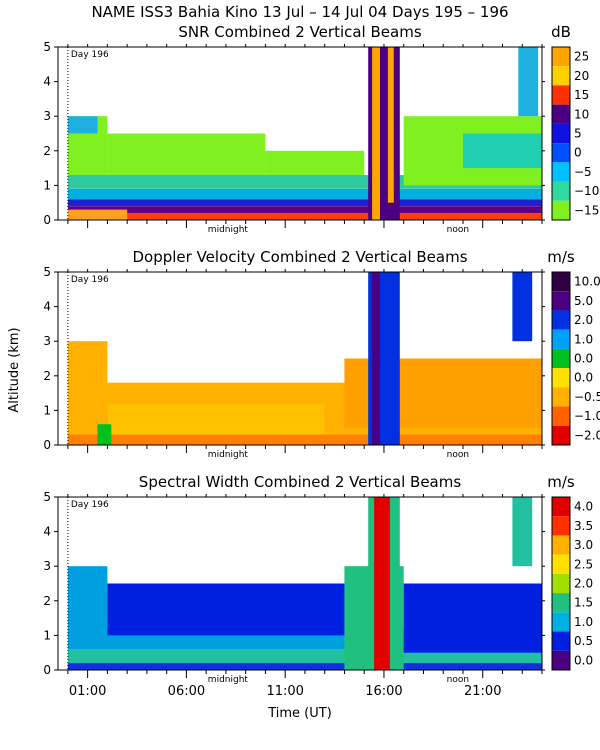 The height and width of the screenshot is (750, 600). What do you see at coordinates (284, 691) in the screenshot?
I see `x-tick-label: 11:00` at bounding box center [284, 691].